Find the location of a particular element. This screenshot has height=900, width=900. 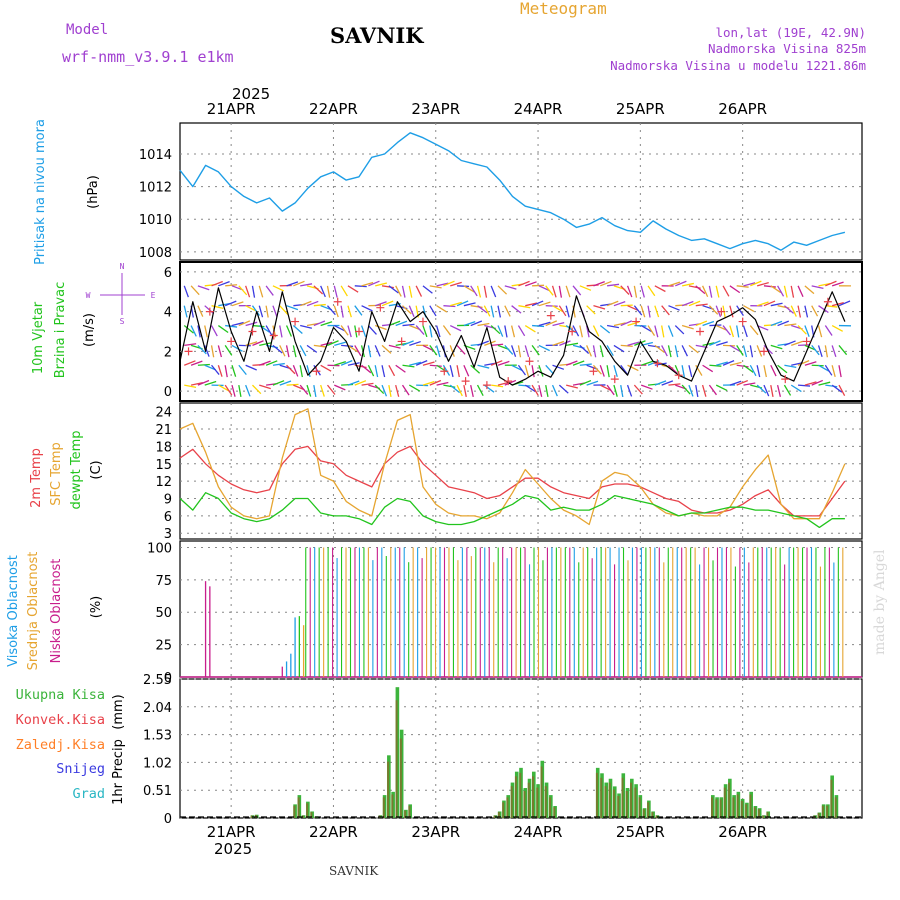

watermark: made by Angel is located at coordinates (880, 602).